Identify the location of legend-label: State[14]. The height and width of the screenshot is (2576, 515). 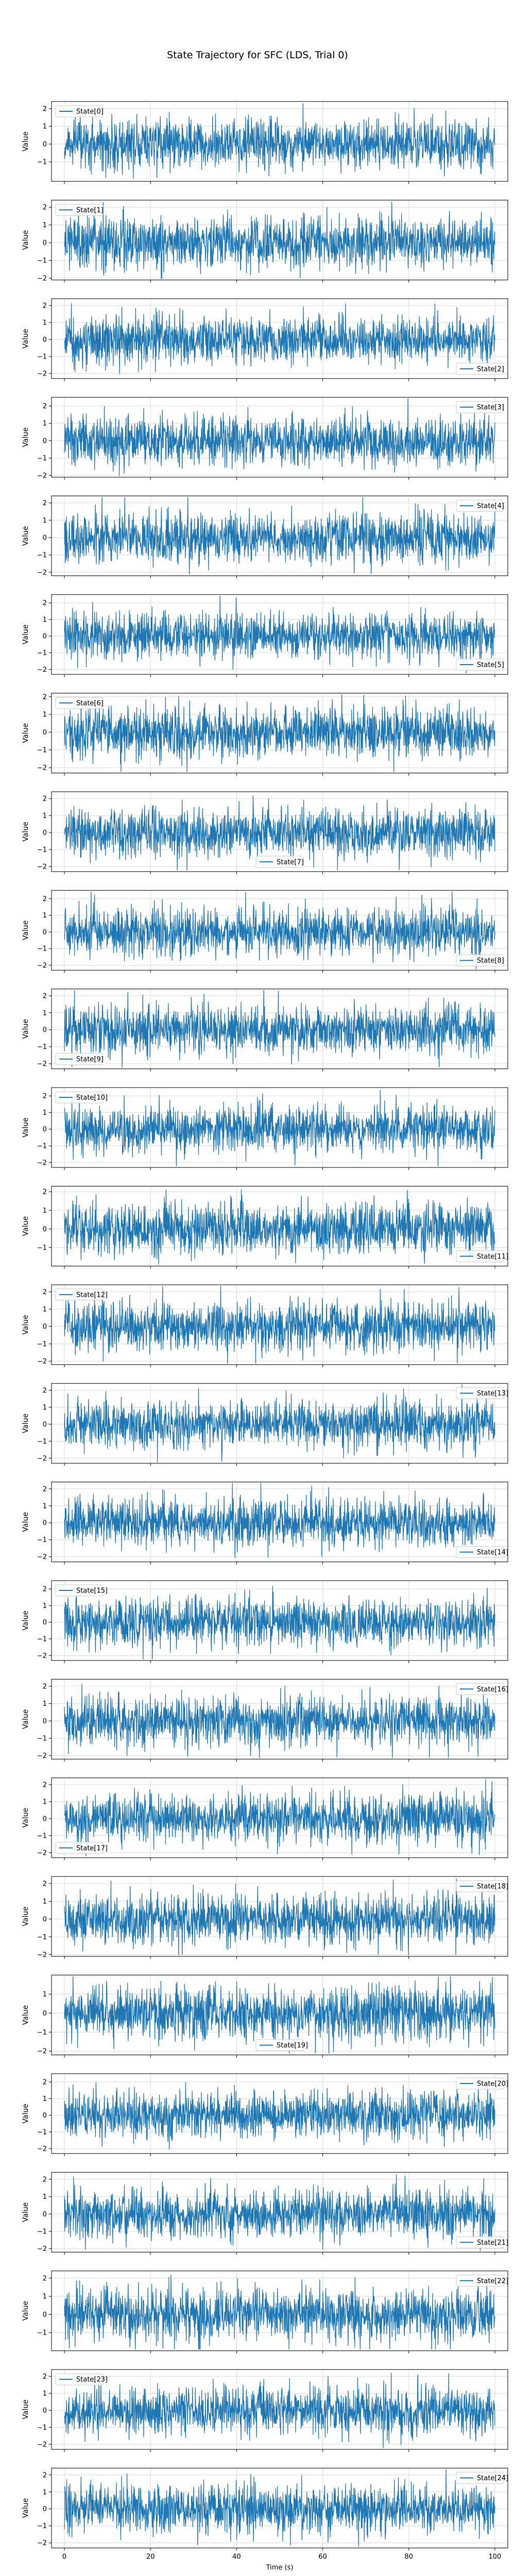
(492, 1552).